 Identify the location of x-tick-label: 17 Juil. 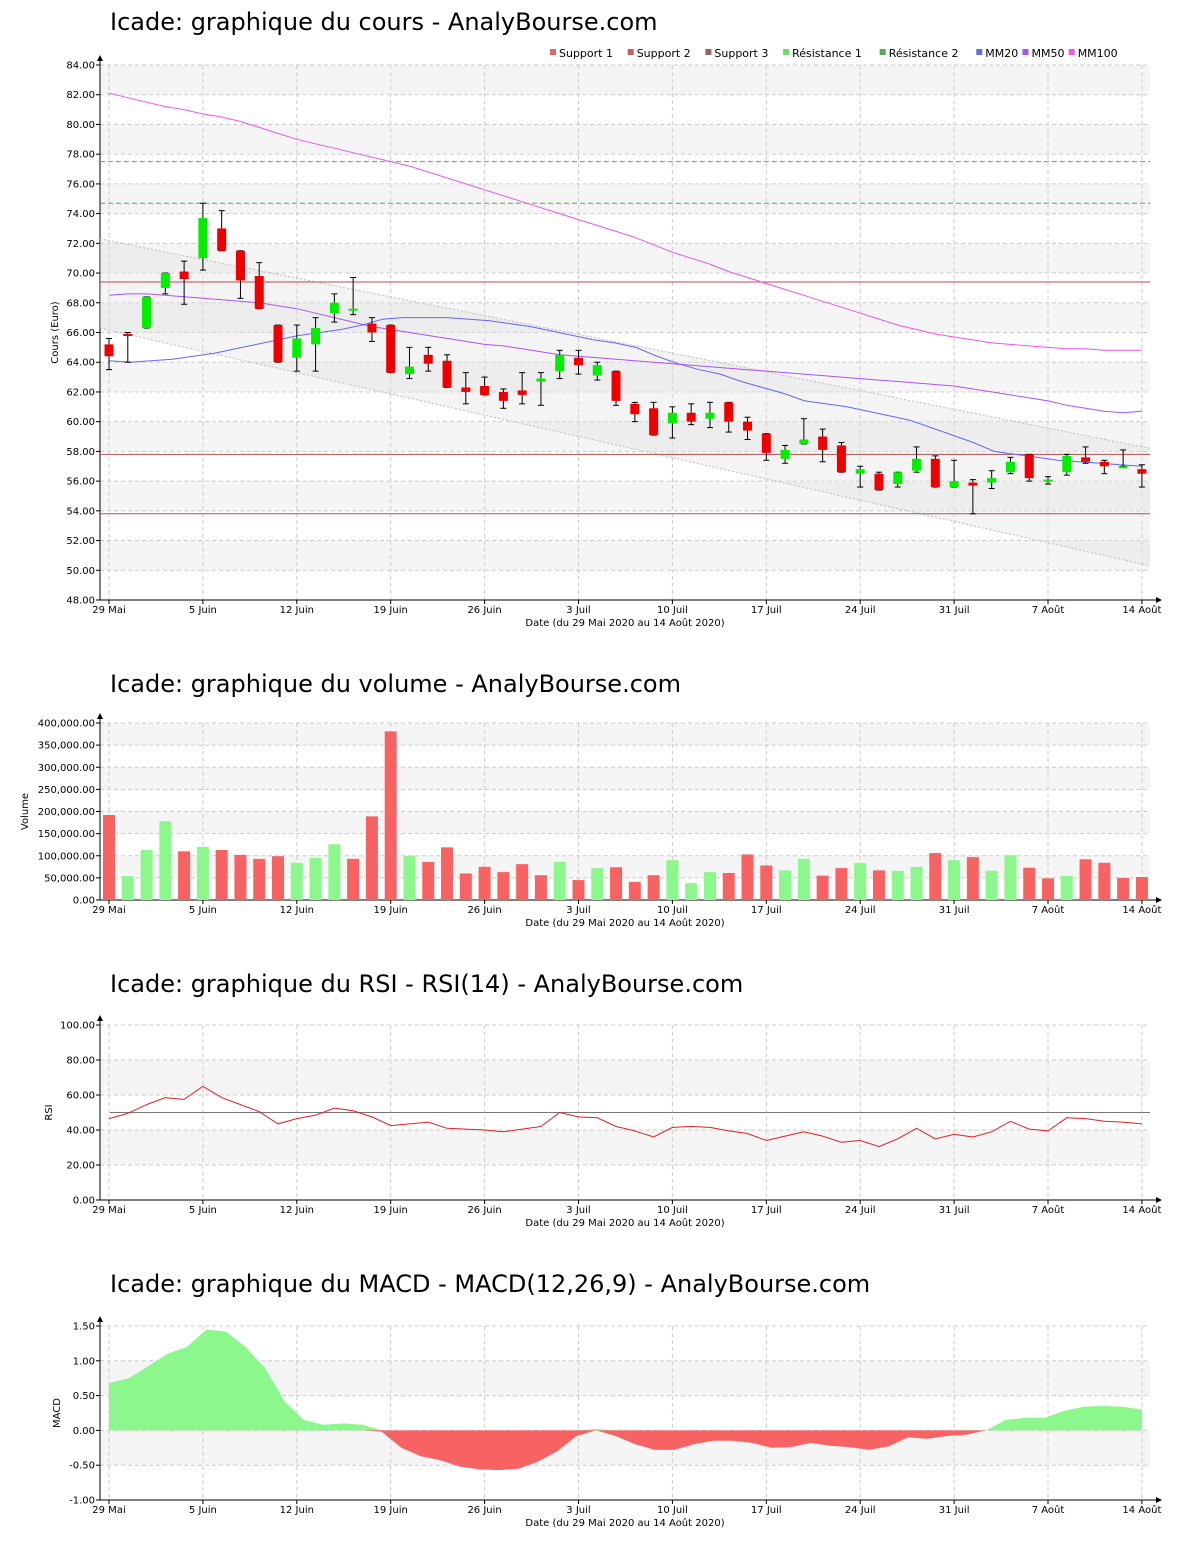
(766, 610).